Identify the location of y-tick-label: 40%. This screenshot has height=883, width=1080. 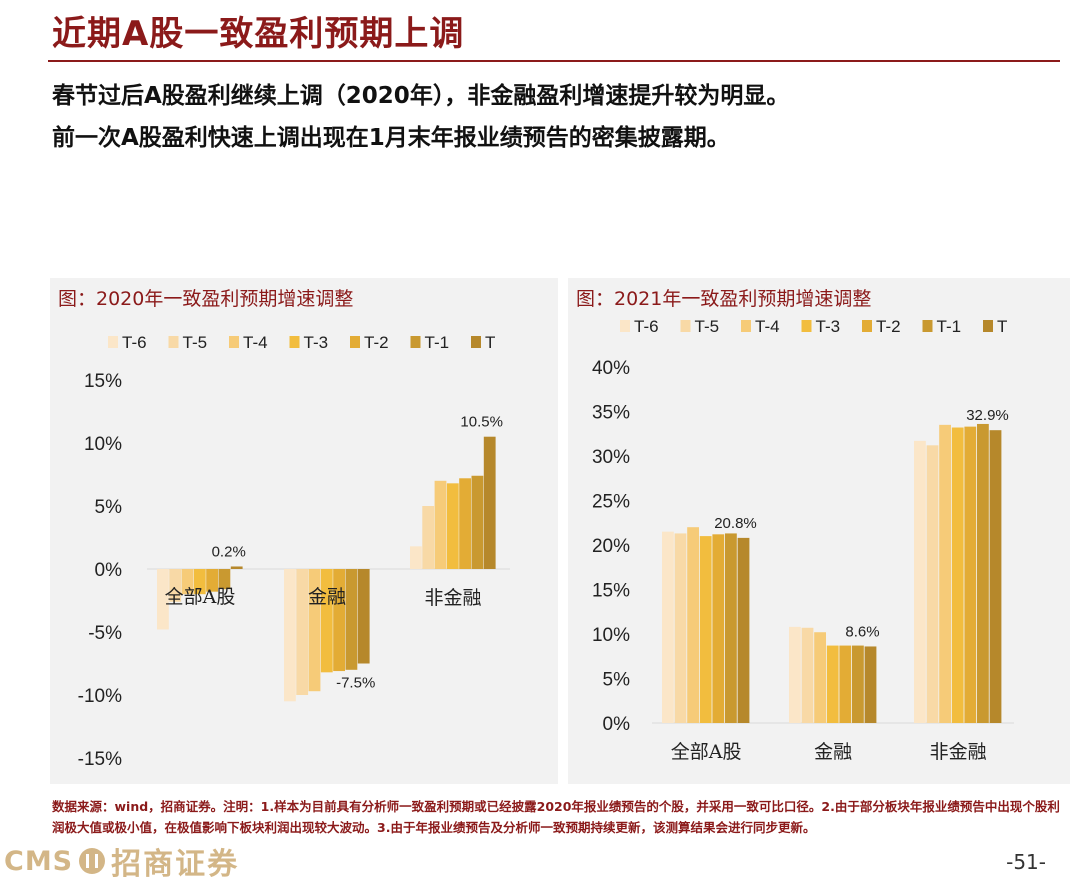
(611, 368).